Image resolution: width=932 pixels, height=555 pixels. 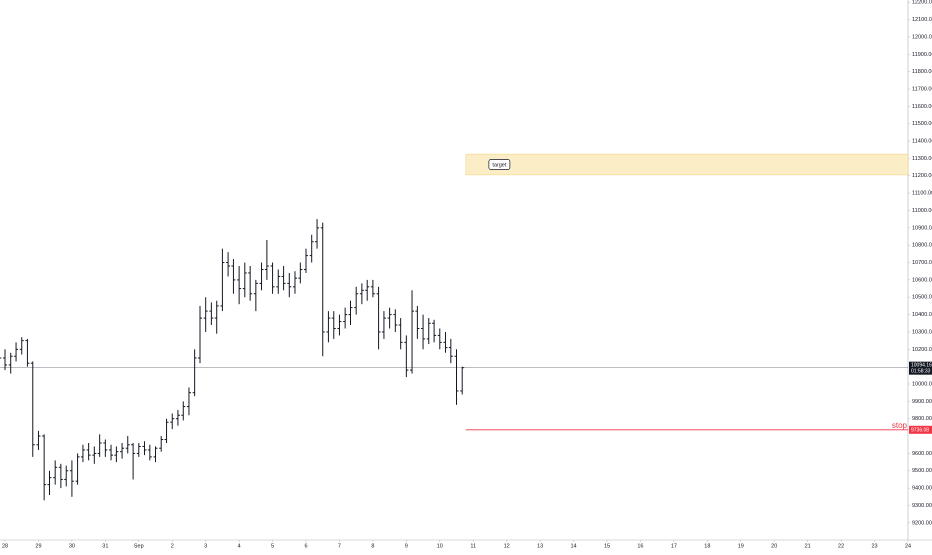 What do you see at coordinates (372, 546) in the screenshot?
I see `x-tick-label: 8` at bounding box center [372, 546].